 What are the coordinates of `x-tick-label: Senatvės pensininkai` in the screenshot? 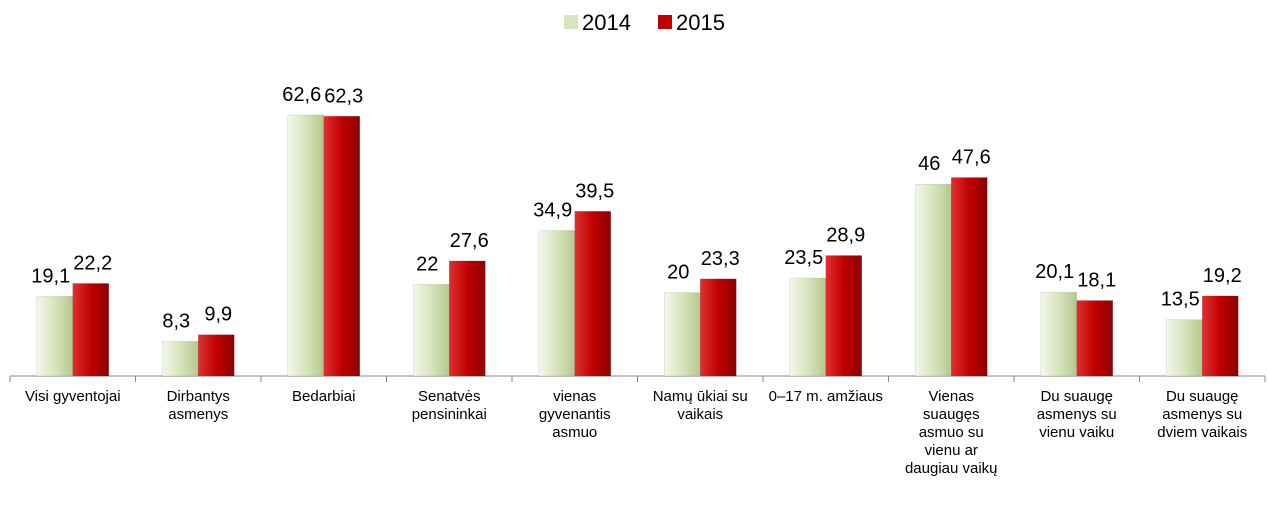 It's located at (449, 405).